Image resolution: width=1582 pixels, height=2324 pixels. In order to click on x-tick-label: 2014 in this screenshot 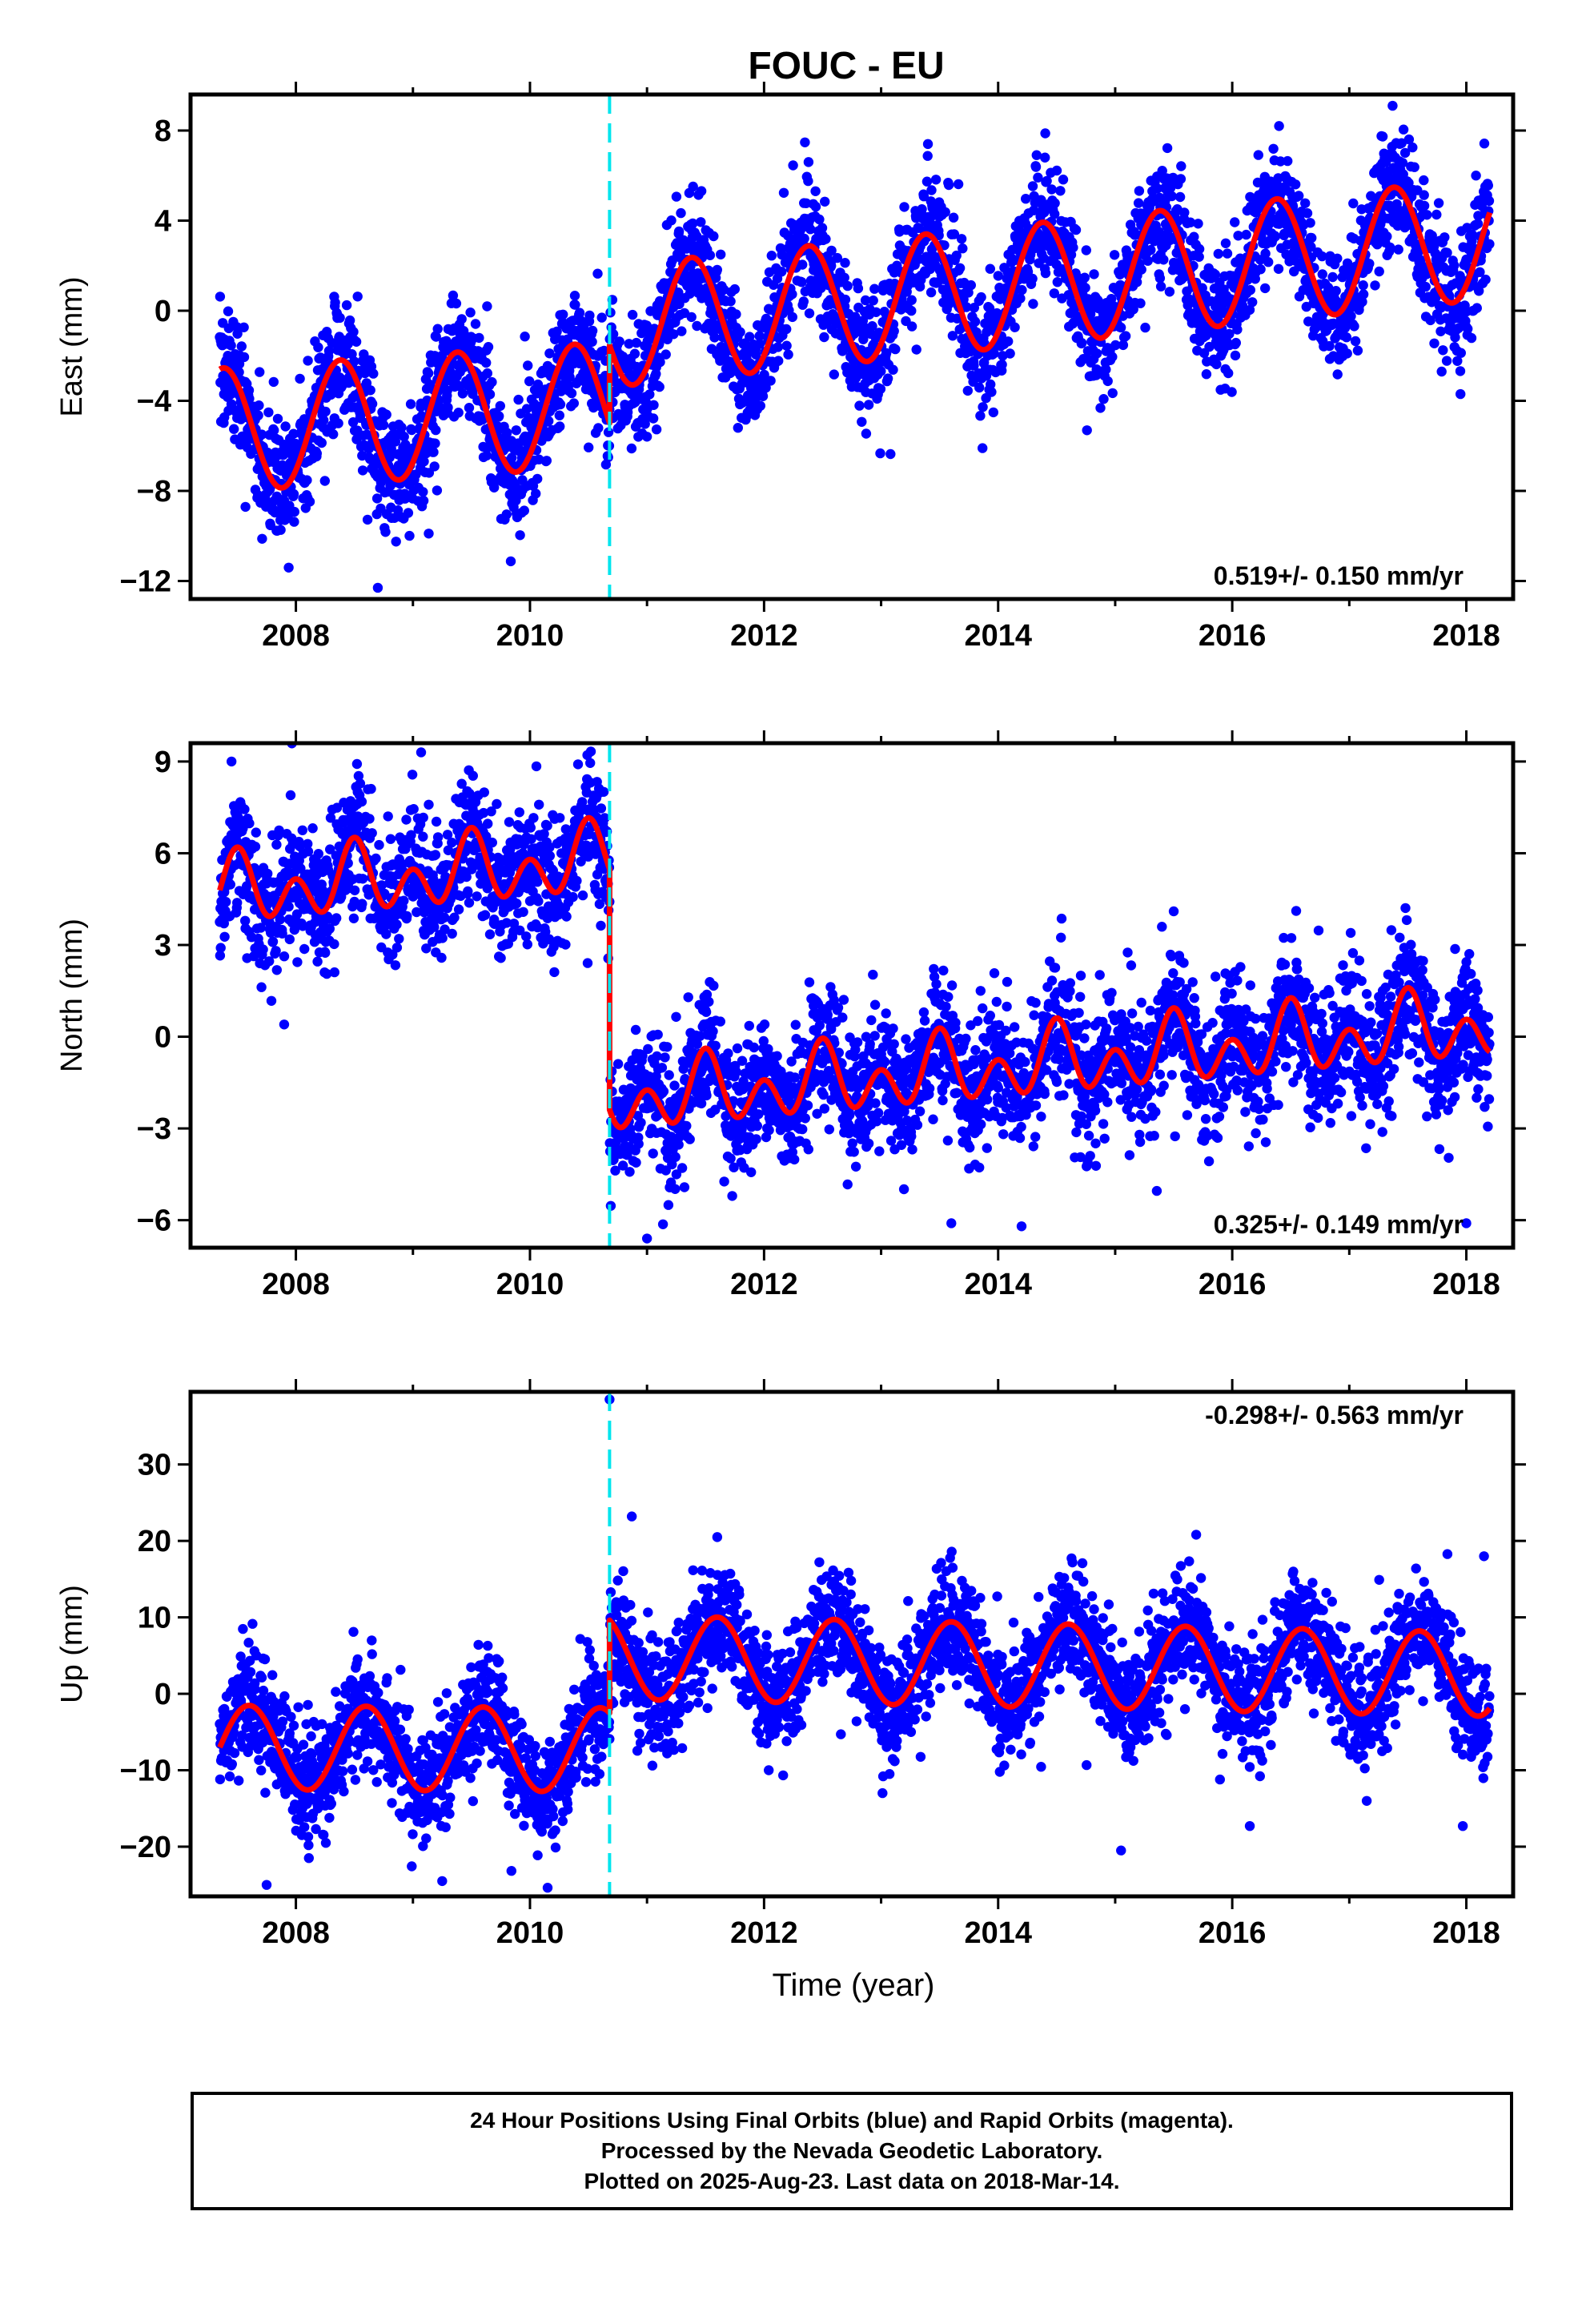, I will do `click(998, 636)`.